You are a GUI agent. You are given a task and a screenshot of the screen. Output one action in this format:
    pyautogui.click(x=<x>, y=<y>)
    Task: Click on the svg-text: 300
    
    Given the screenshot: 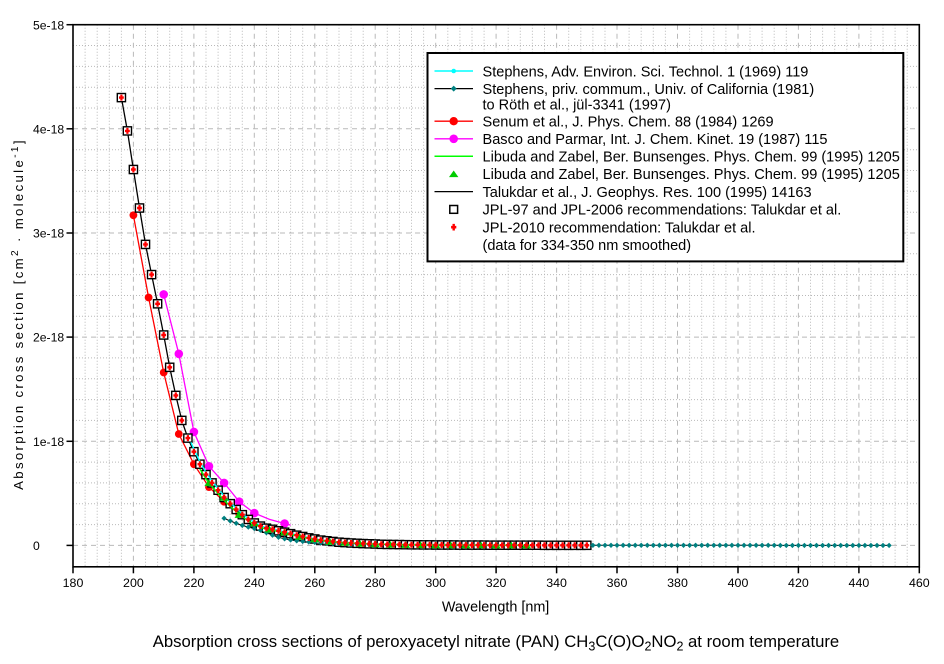 What is the action you would take?
    pyautogui.click(x=435, y=583)
    